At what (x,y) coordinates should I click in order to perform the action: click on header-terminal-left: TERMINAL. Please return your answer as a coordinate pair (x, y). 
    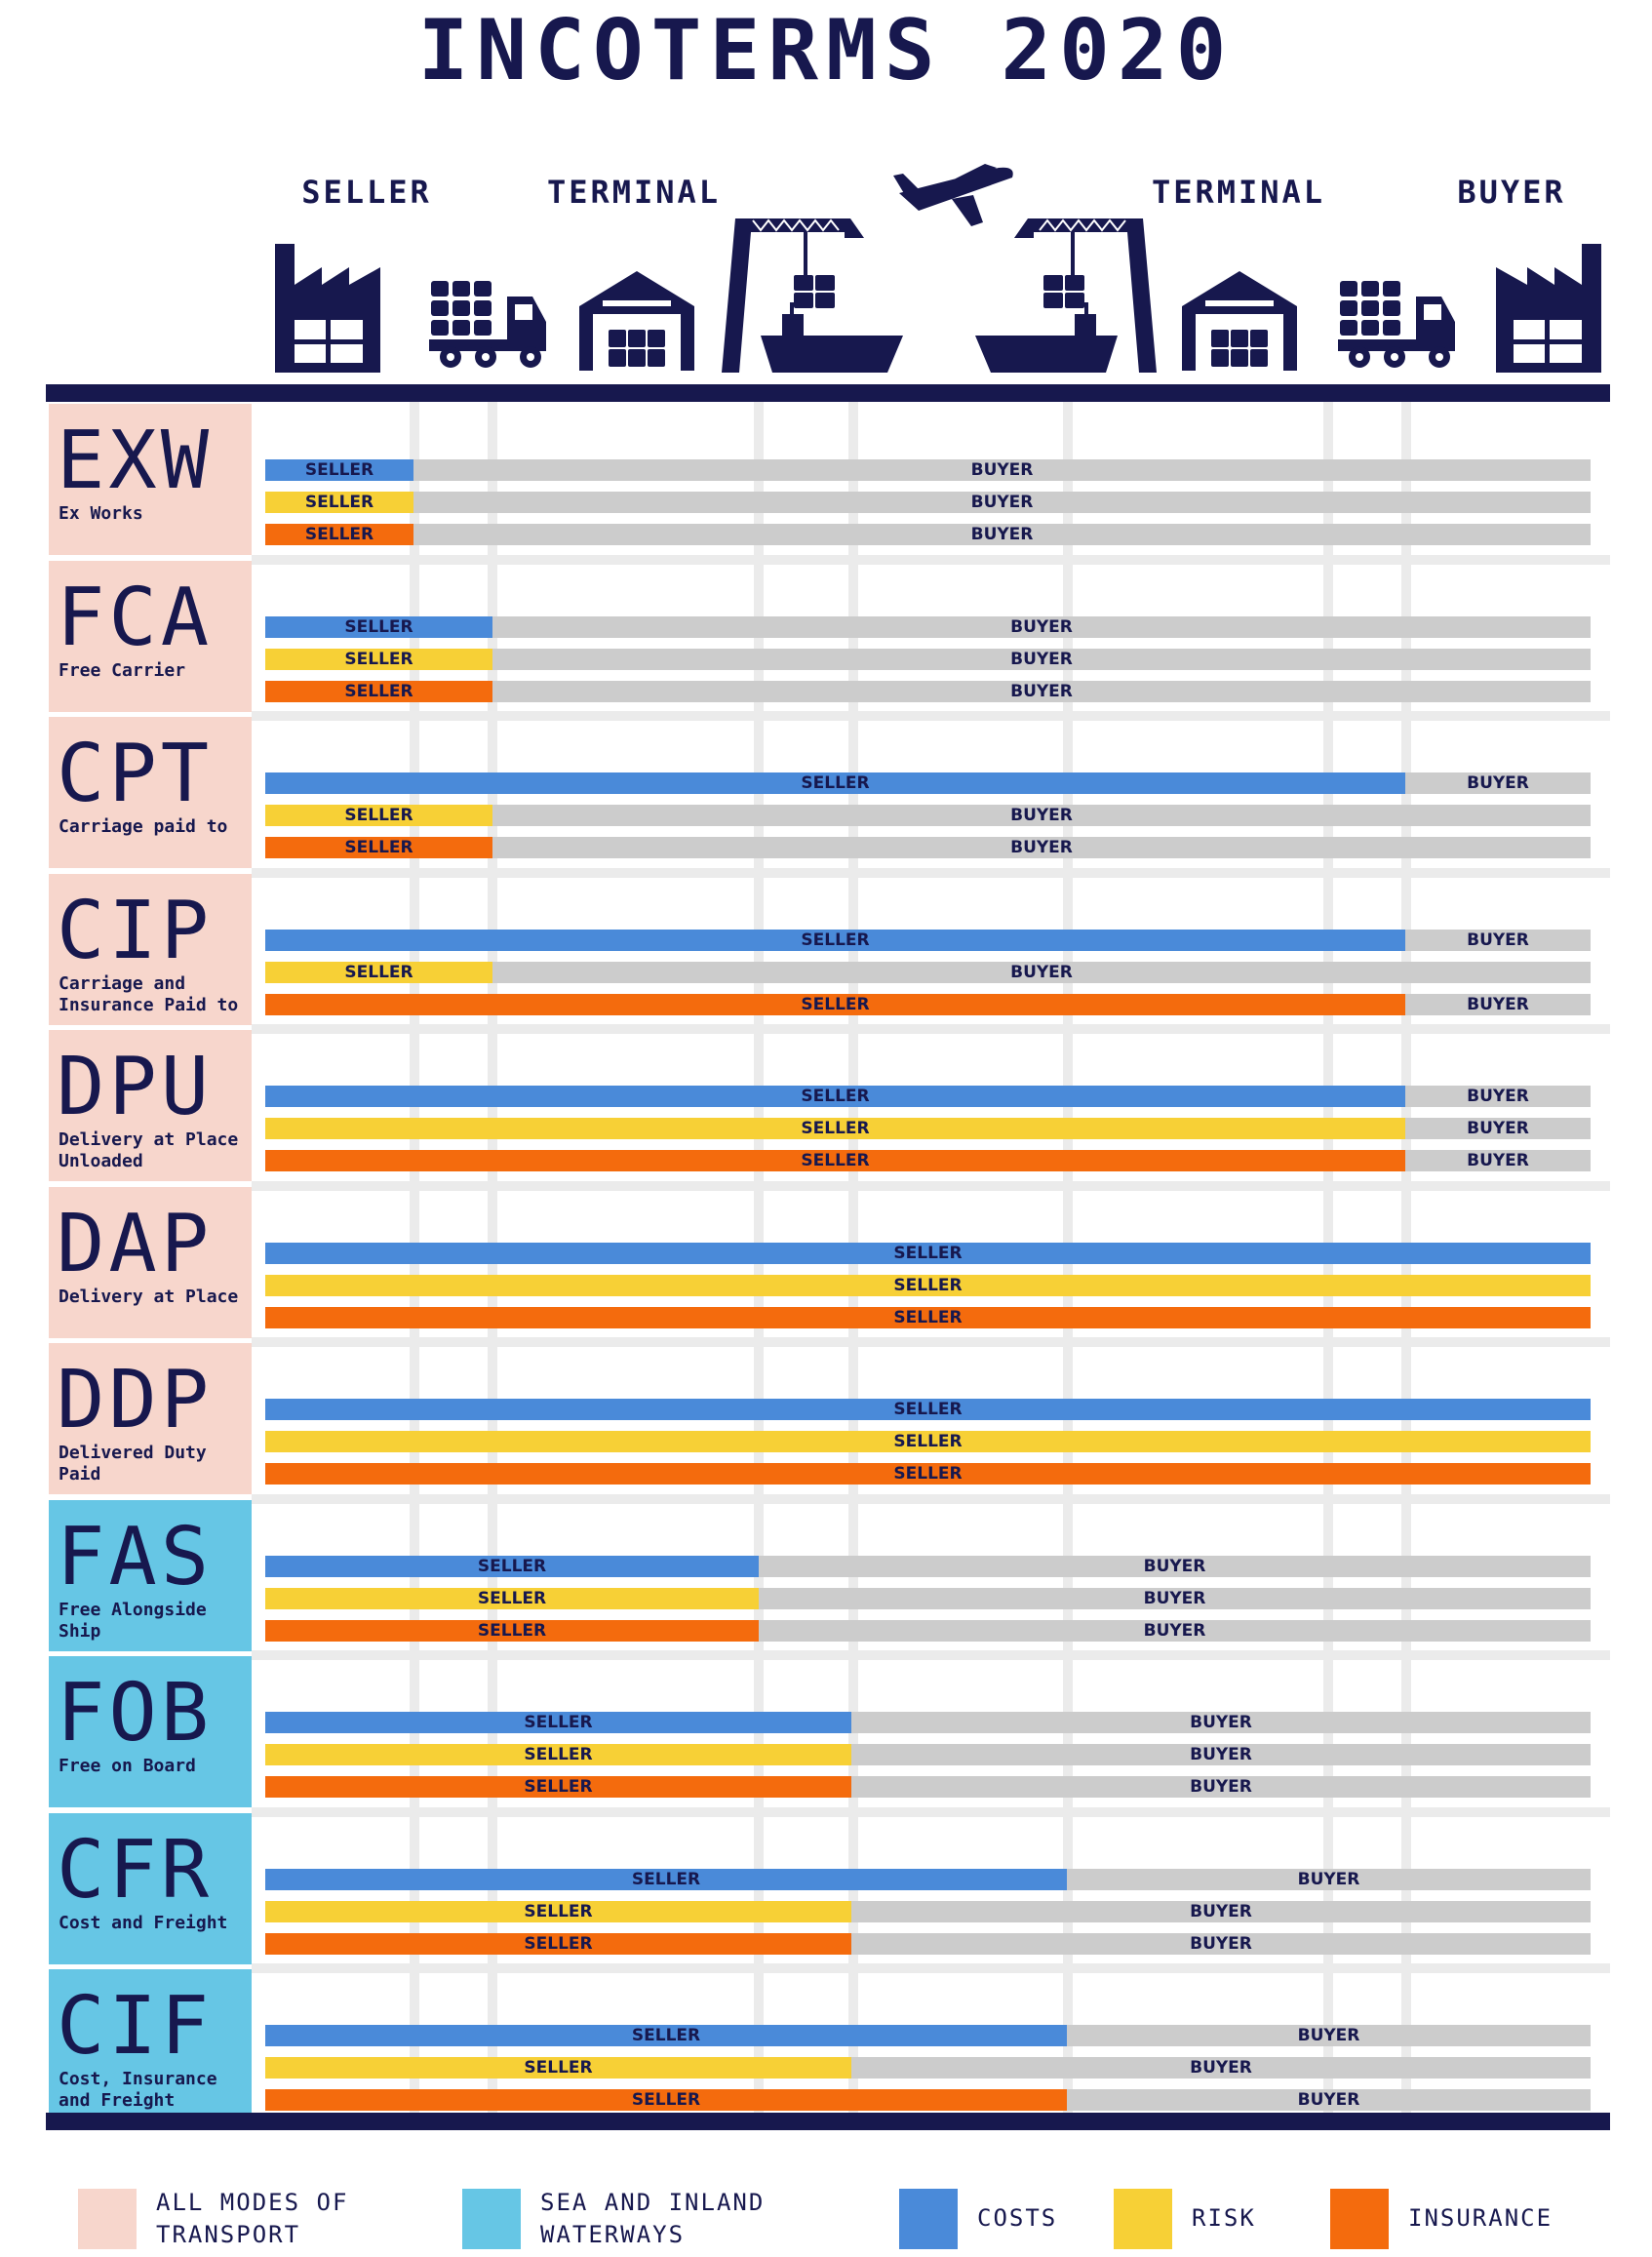
    Looking at the image, I should click on (634, 192).